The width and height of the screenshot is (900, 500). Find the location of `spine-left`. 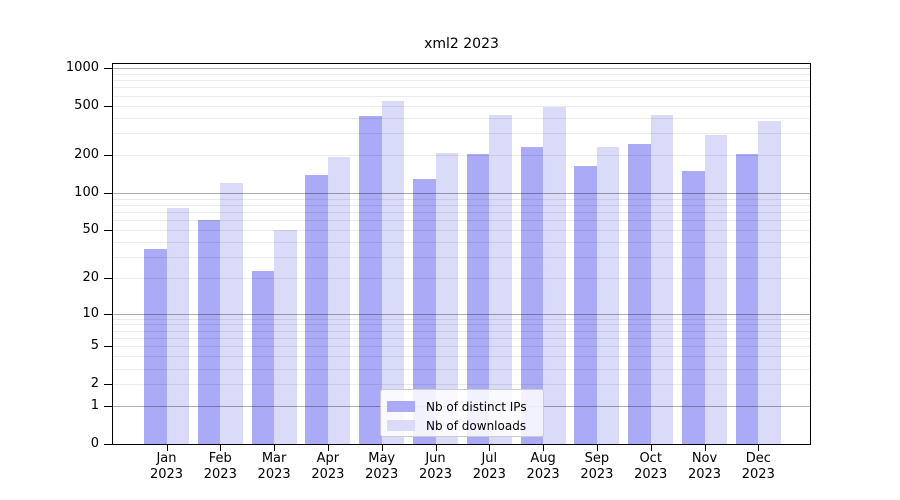

spine-left is located at coordinates (112, 254).